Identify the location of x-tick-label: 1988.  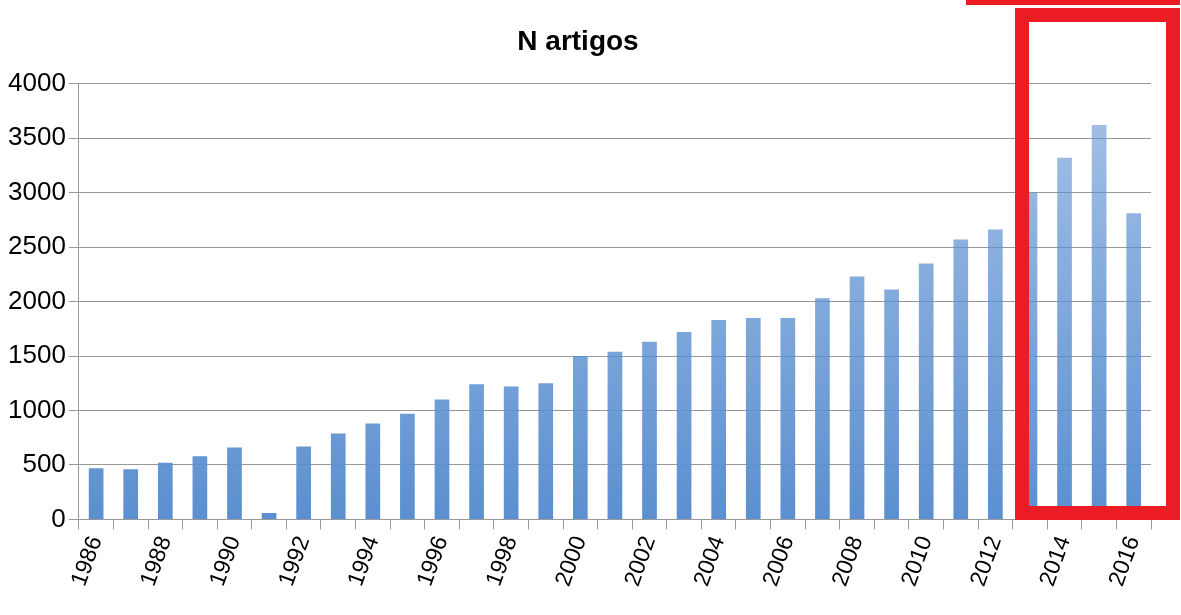
(155, 561).